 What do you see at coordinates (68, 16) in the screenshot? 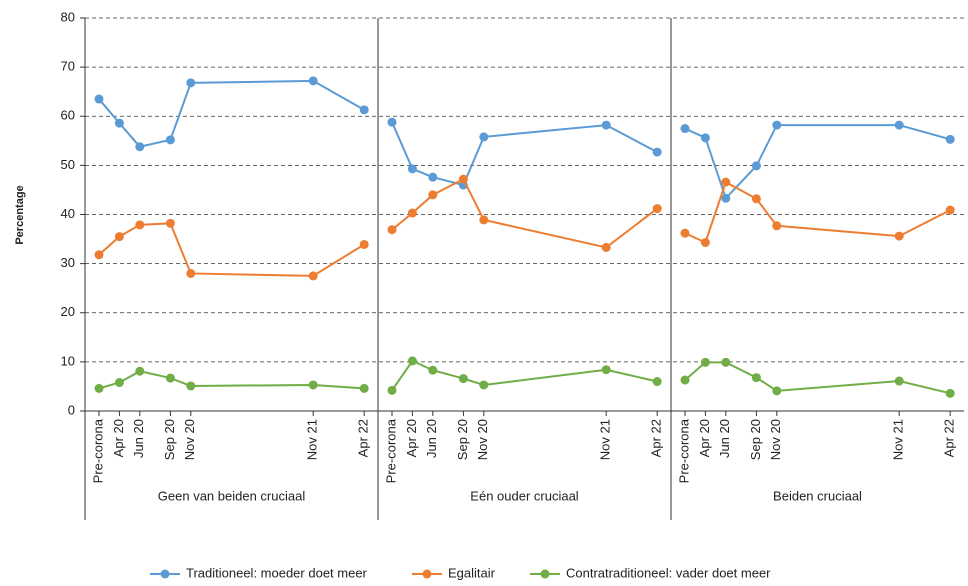
I see `y-tick-label: 80` at bounding box center [68, 16].